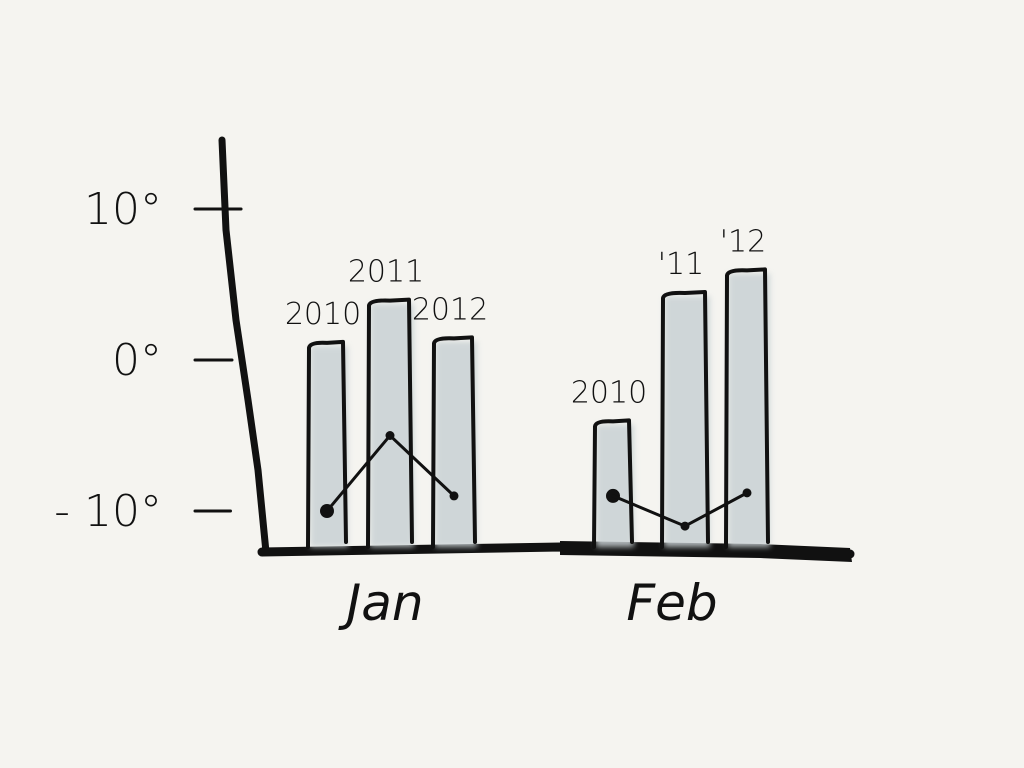 This screenshot has height=768, width=1024. Describe the element at coordinates (380, 603) in the screenshot. I see `category-label-0: Jan` at that location.